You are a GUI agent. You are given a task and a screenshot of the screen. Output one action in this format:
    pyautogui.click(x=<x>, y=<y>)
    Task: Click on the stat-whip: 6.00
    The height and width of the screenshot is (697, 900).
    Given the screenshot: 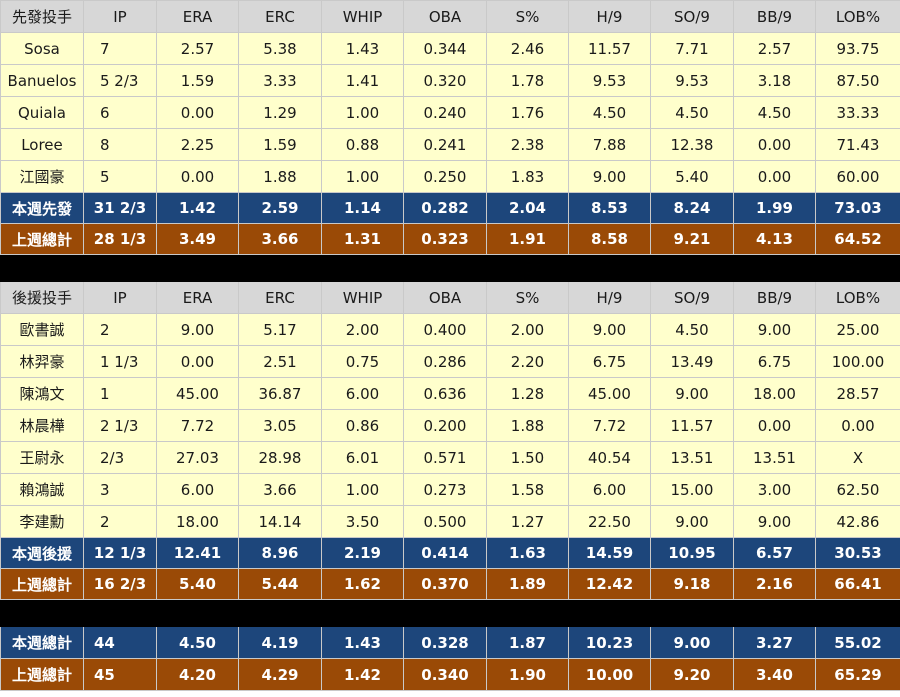 What is the action you would take?
    pyautogui.click(x=362, y=393)
    